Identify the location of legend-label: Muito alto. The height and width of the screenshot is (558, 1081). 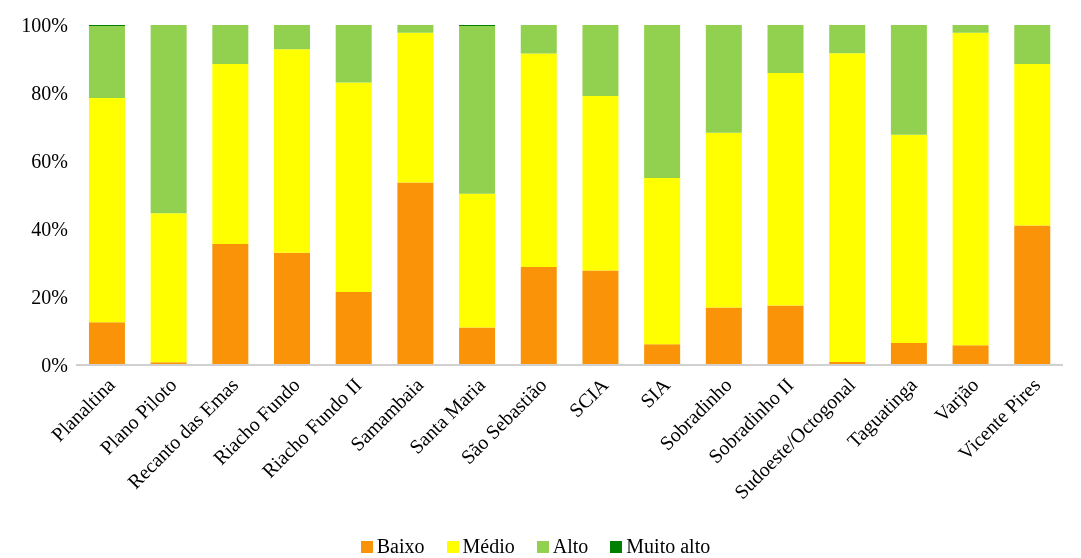
(668, 546).